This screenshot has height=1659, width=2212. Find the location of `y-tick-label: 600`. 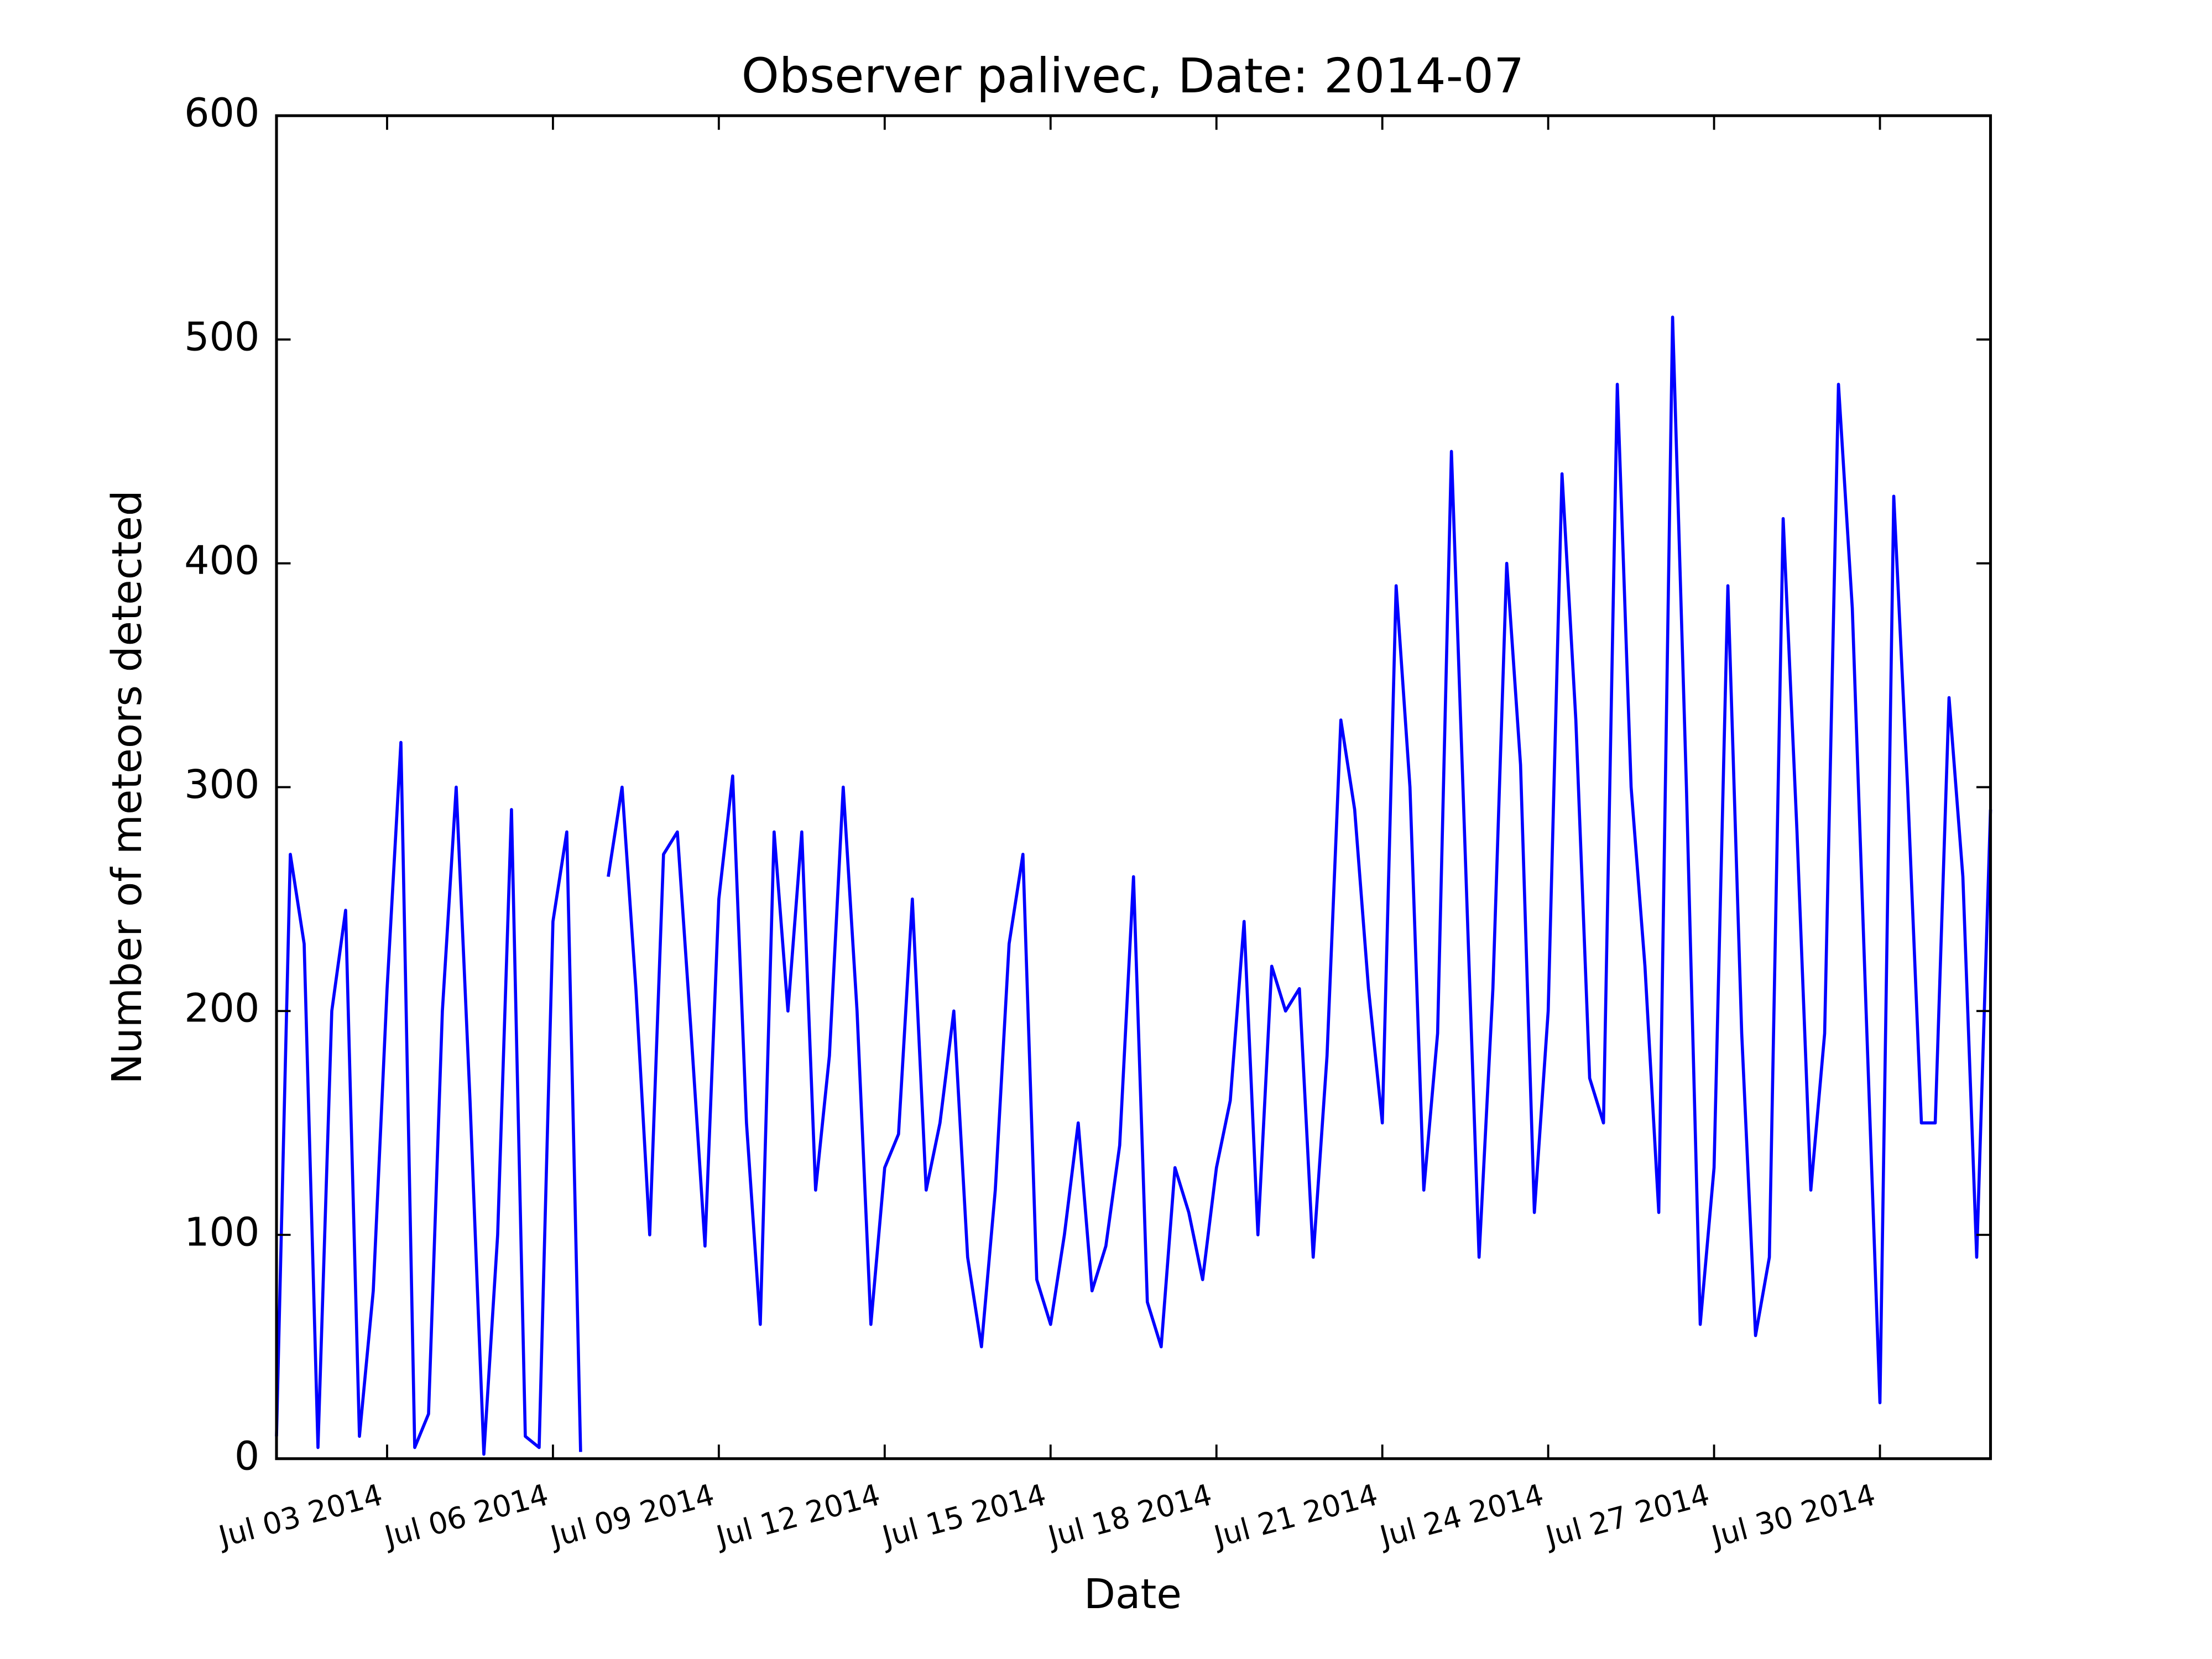

y-tick-label: 600 is located at coordinates (222, 113).